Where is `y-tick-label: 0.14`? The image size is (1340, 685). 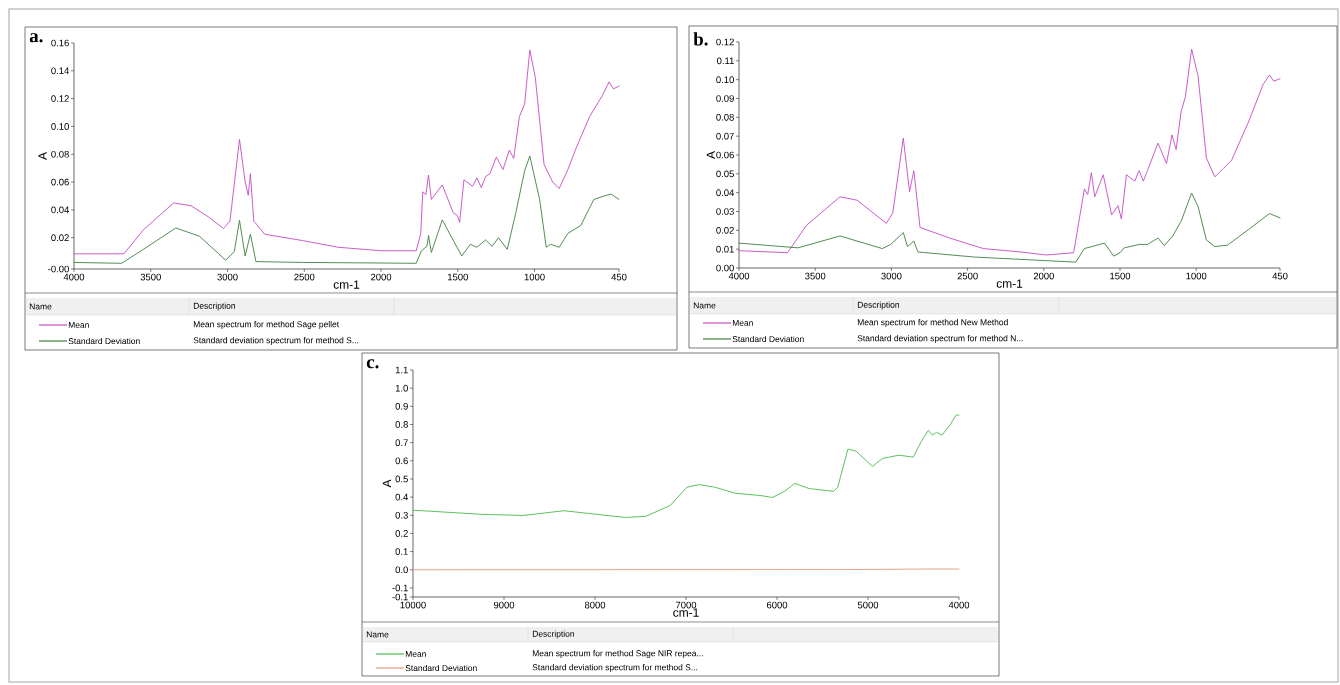
y-tick-label: 0.14 is located at coordinates (60, 71).